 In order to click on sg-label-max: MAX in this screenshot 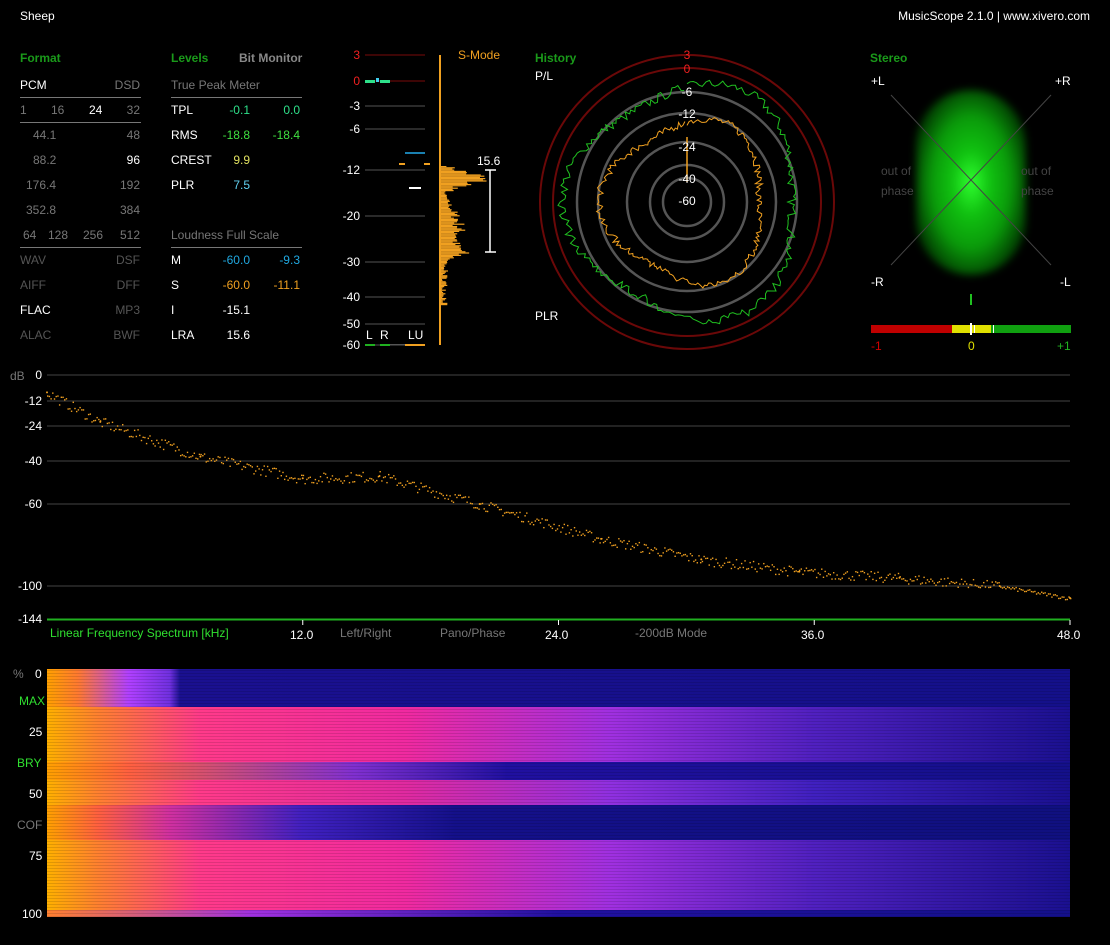, I will do `click(32, 701)`.